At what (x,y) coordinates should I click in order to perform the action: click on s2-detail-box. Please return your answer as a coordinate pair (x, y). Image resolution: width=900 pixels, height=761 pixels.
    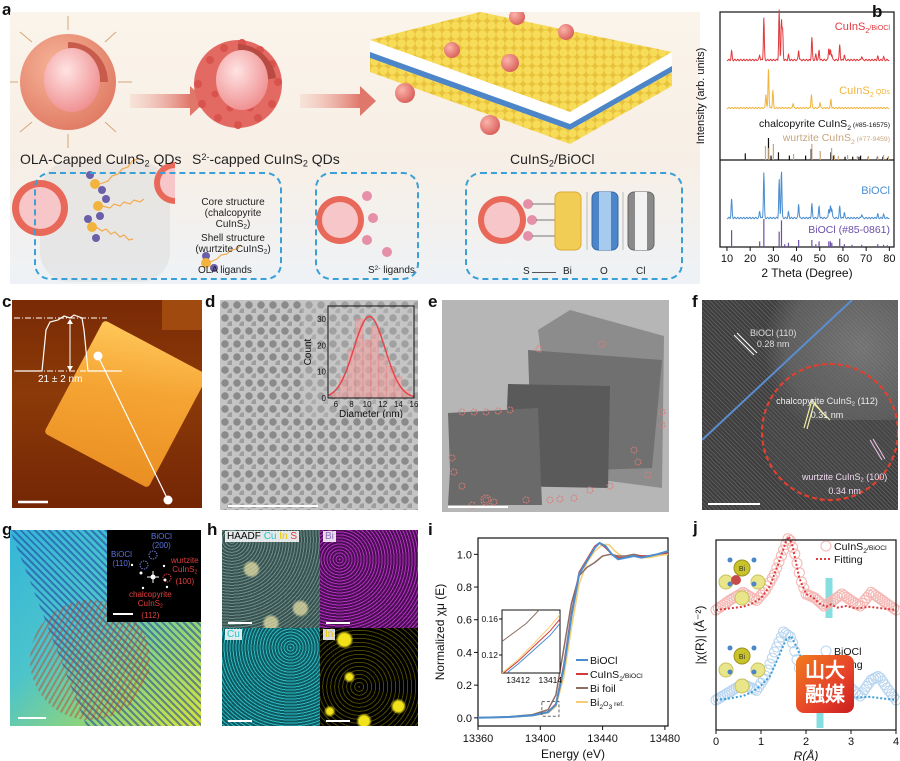
    Looking at the image, I should click on (367, 226).